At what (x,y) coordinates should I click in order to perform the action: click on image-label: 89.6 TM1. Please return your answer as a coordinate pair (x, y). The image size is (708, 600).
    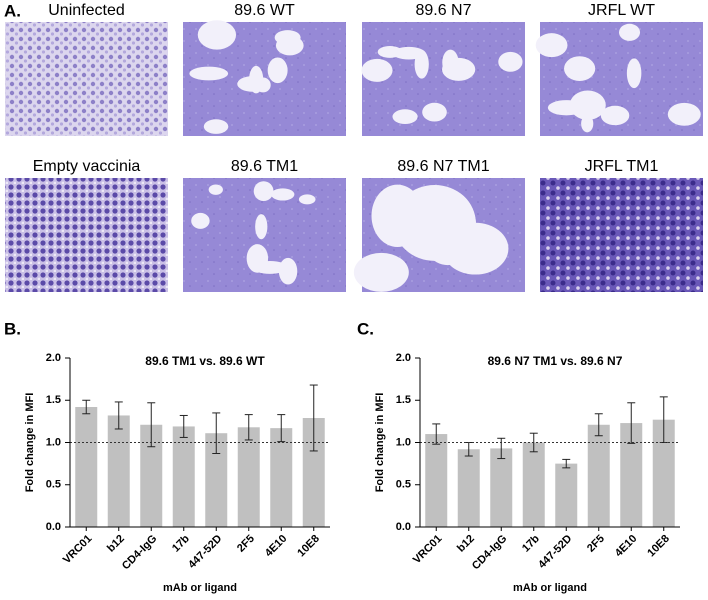
    Looking at the image, I should click on (264, 166).